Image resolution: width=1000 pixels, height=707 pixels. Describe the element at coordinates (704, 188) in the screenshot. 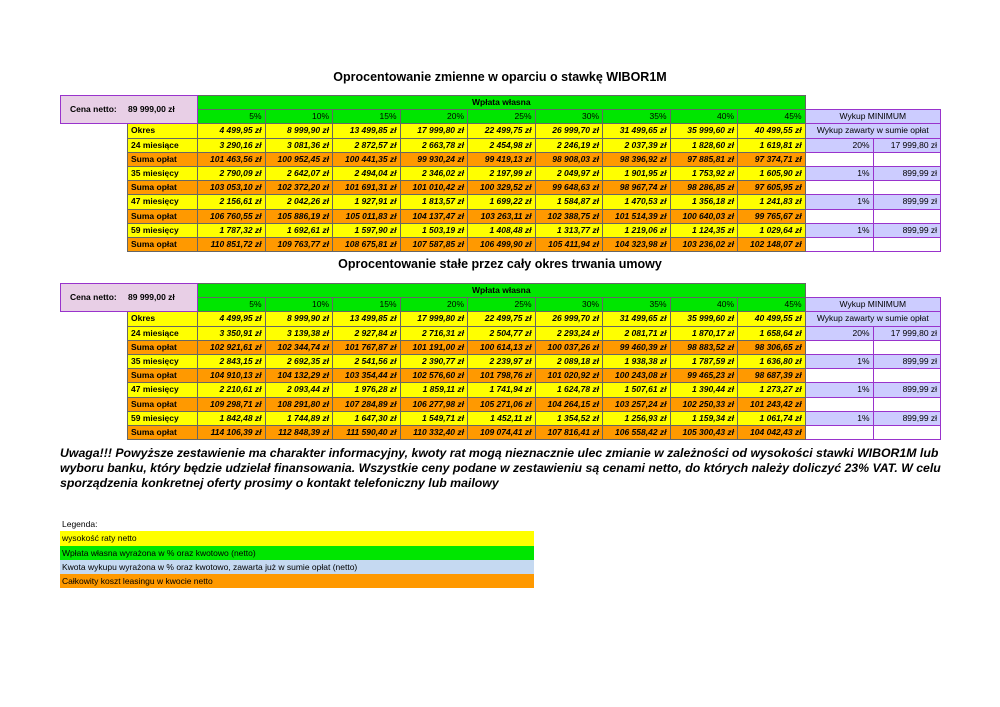

I see `total-cost: 98 286,85 zł` at that location.